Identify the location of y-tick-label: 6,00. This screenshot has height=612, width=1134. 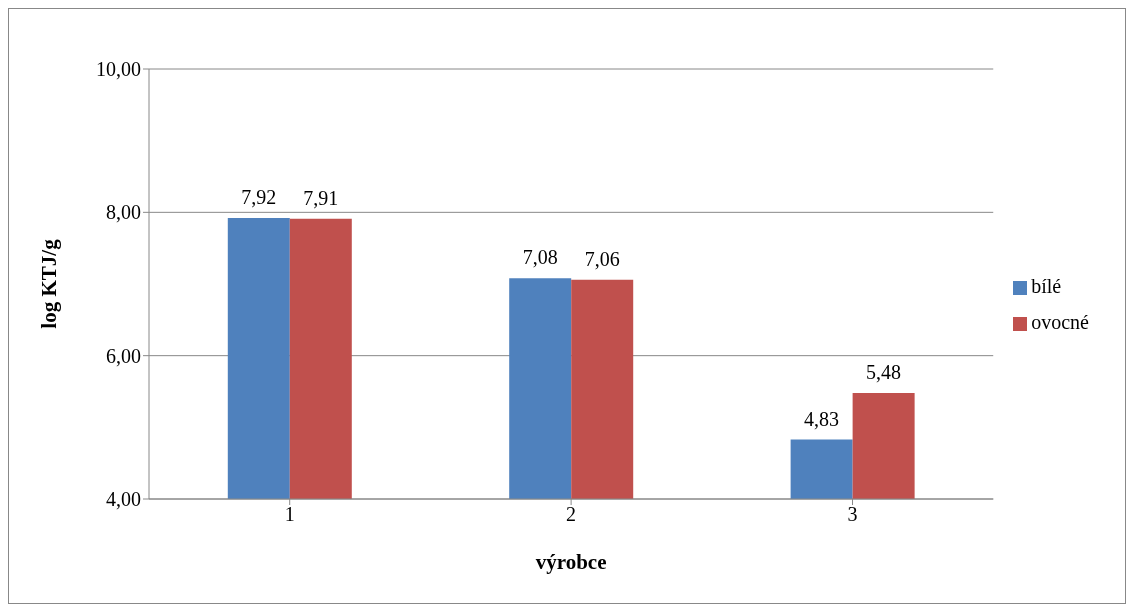
(123, 355).